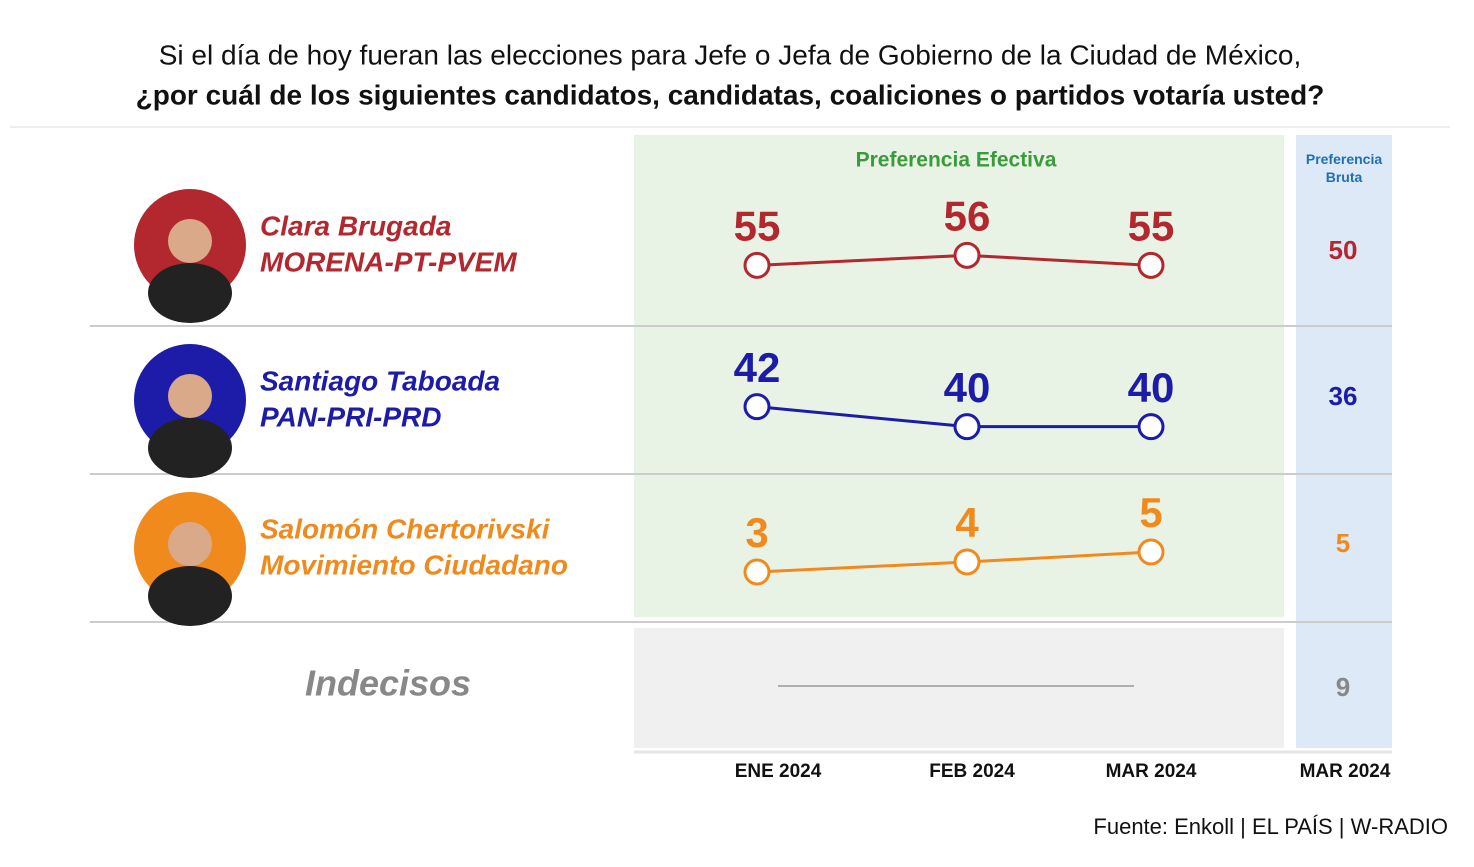  Describe the element at coordinates (405, 528) in the screenshot. I see `candidate-name: Salomón Chertorivski` at that location.